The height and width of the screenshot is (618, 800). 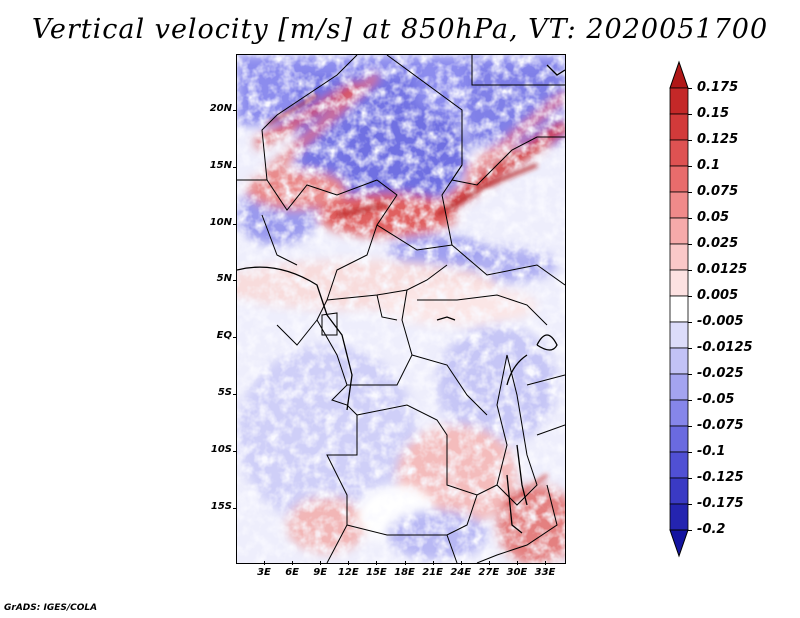 I want to click on colorbar-label: -0.025, so click(x=720, y=373).